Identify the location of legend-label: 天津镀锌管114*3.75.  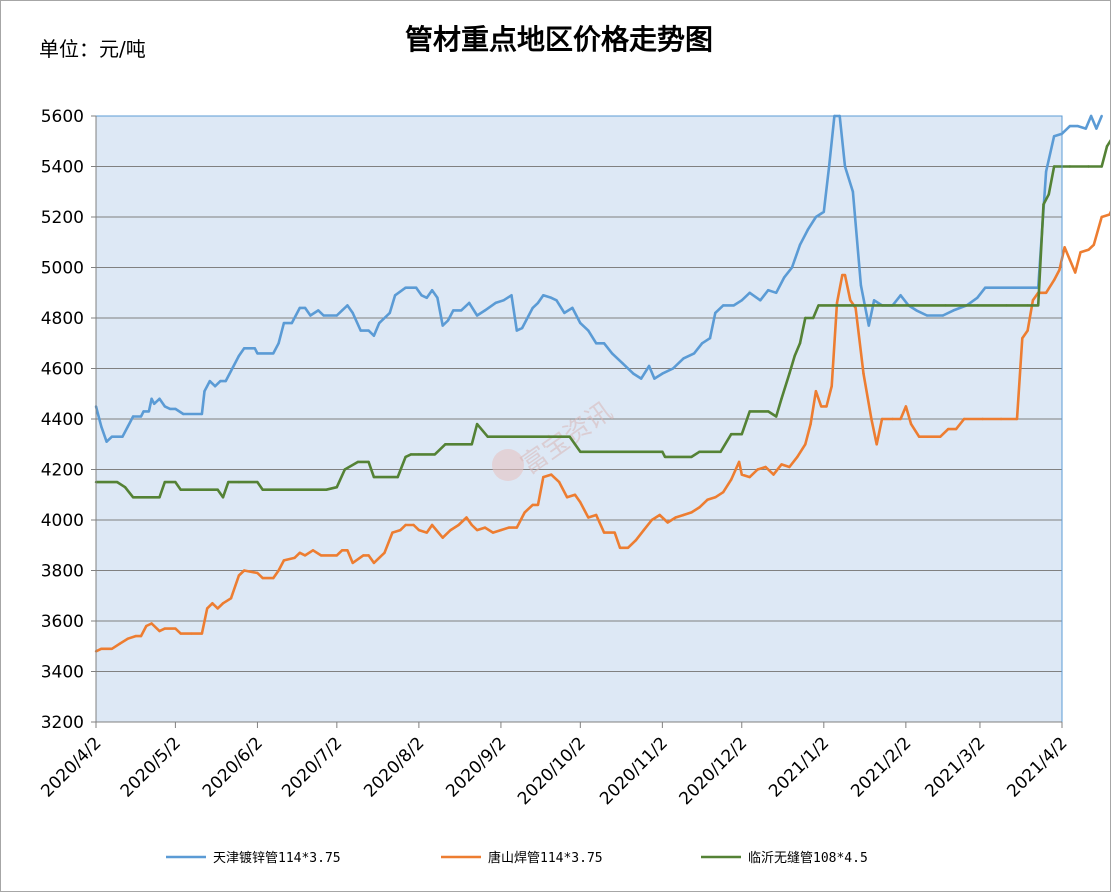
(277, 858).